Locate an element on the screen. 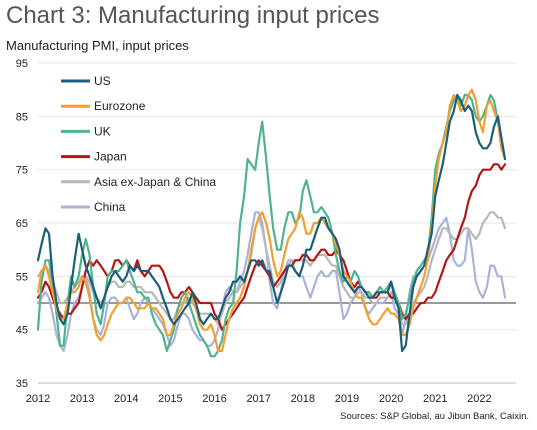  x-tick-label: 2019 is located at coordinates (347, 399).